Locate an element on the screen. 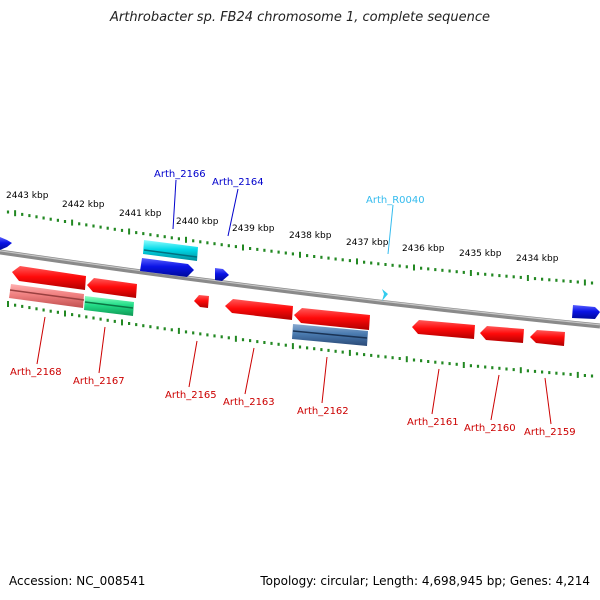  tick-row-top is located at coordinates (300, 248).